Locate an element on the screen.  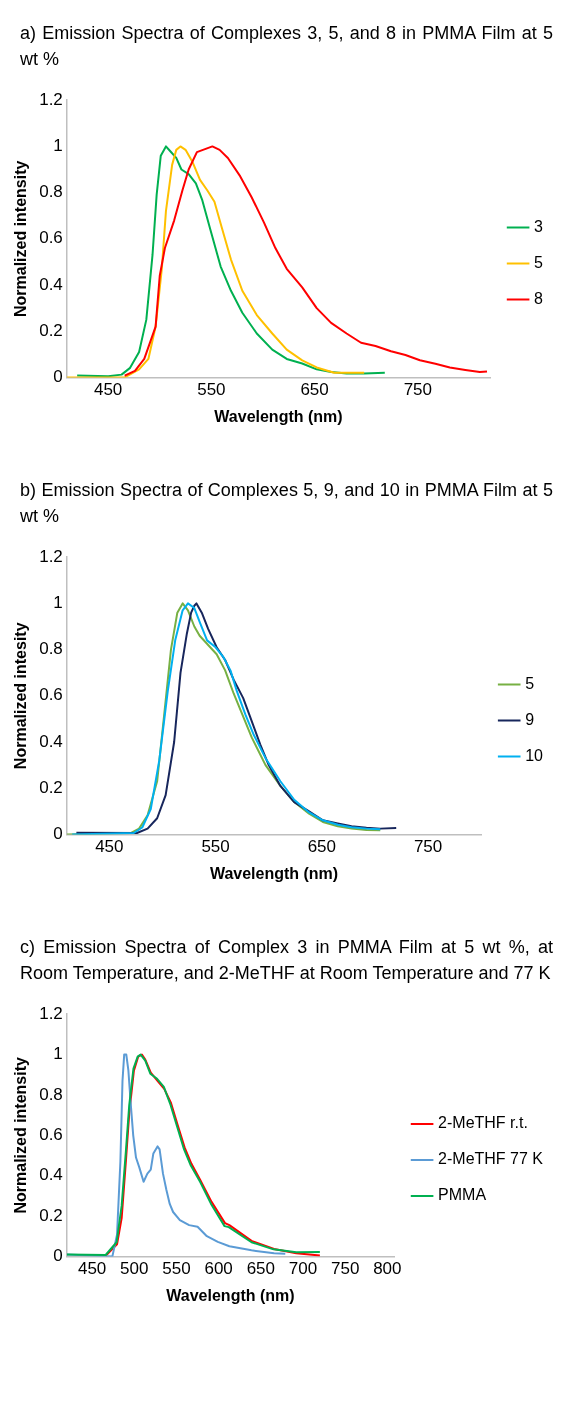
legend-label: 8 is located at coordinates (539, 298).